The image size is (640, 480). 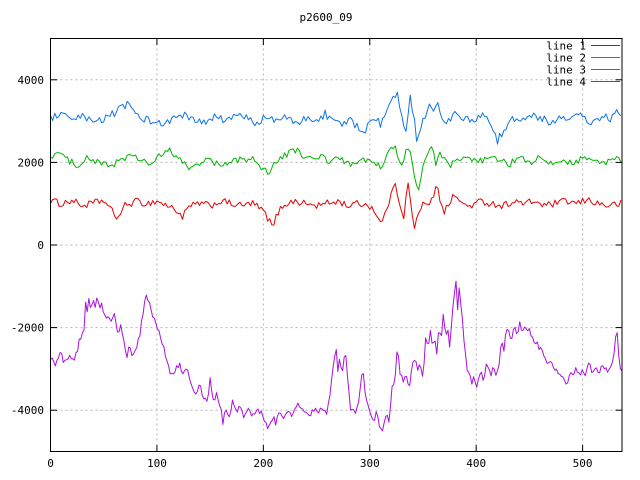 I want to click on x-tick-label: 300, so click(x=370, y=463).